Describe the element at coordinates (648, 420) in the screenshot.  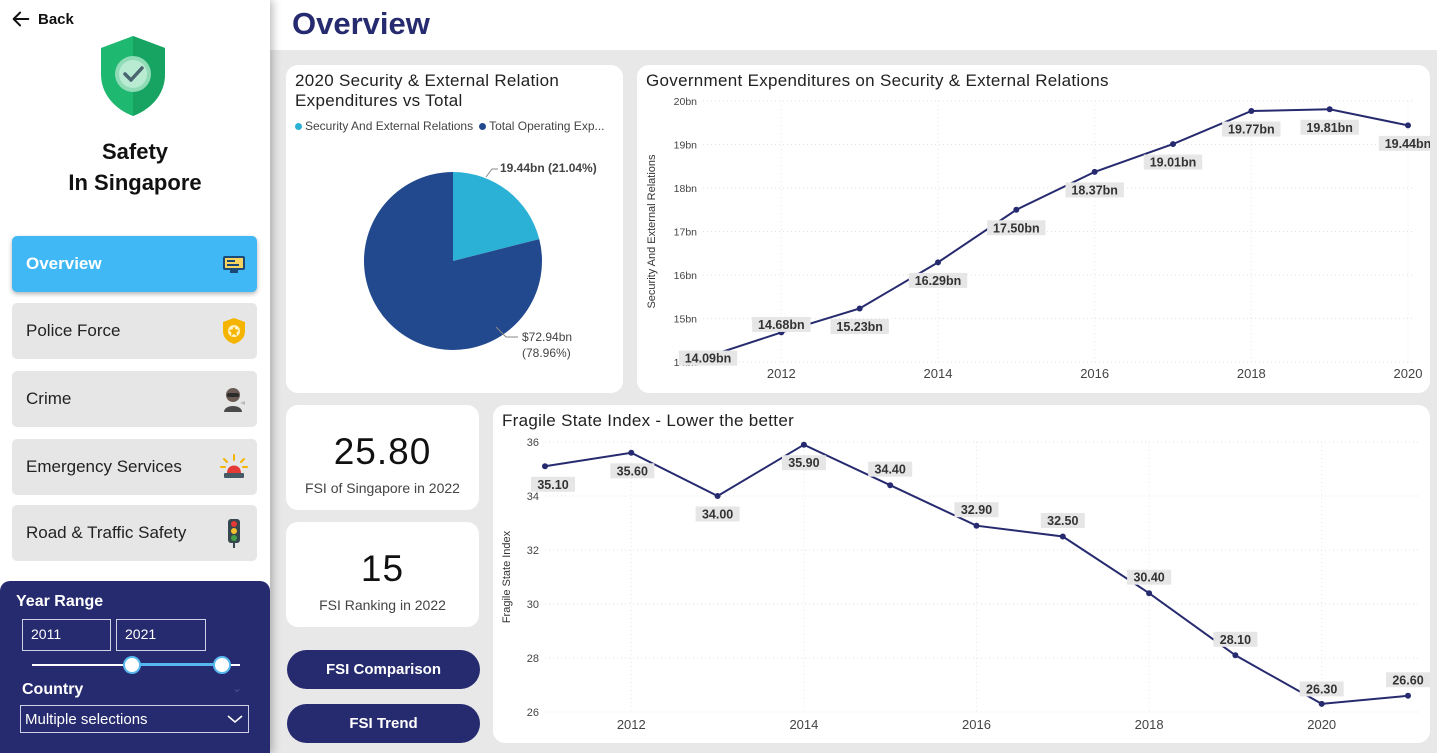
I see `fsi-chart-title: Fragile State Index - Lower the better` at that location.